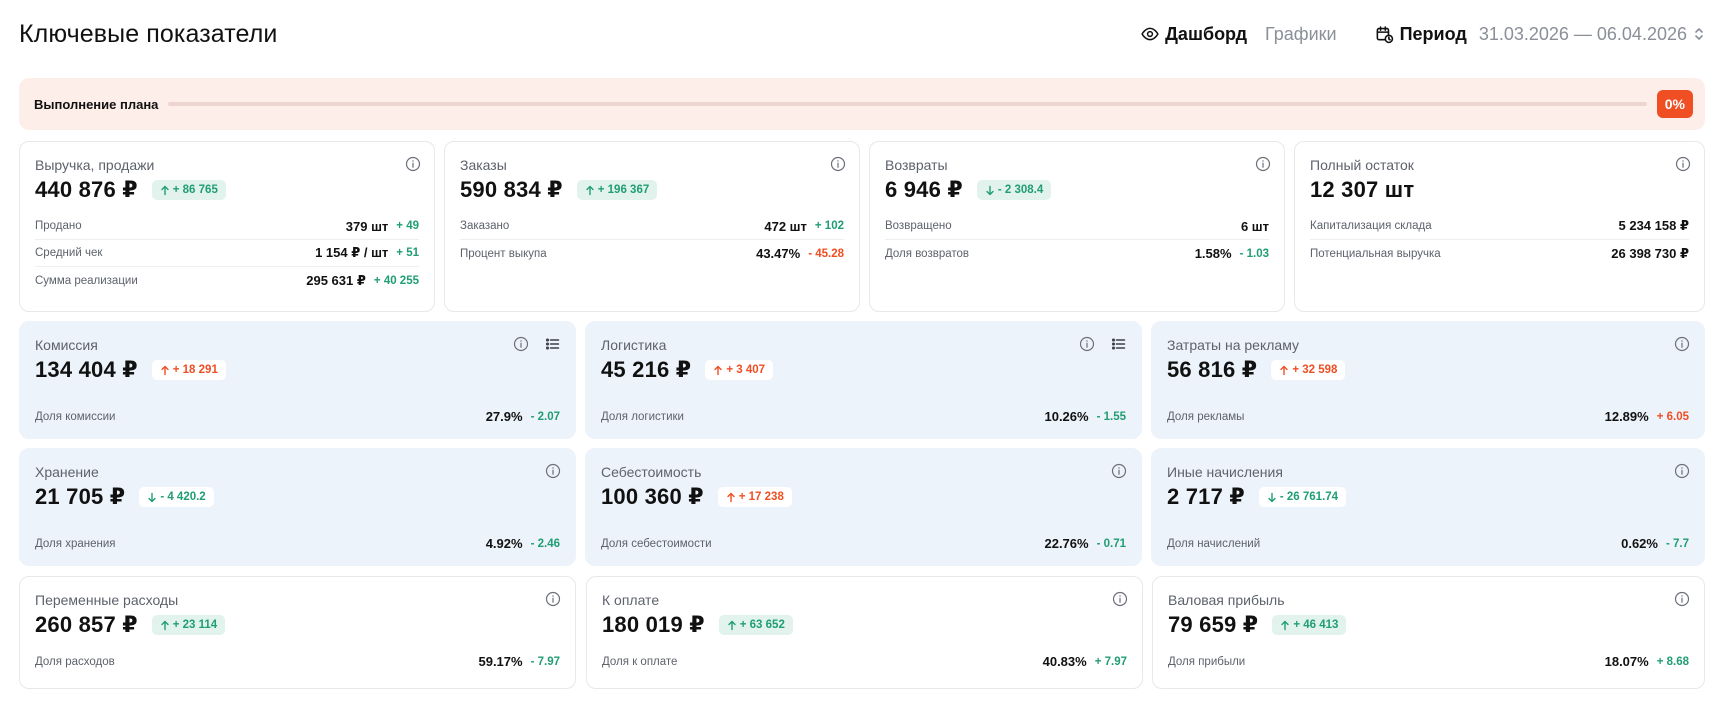 The image size is (1723, 710). Describe the element at coordinates (1302, 497) in the screenshot. I see `delta-badge: - 26 761.74` at that location.